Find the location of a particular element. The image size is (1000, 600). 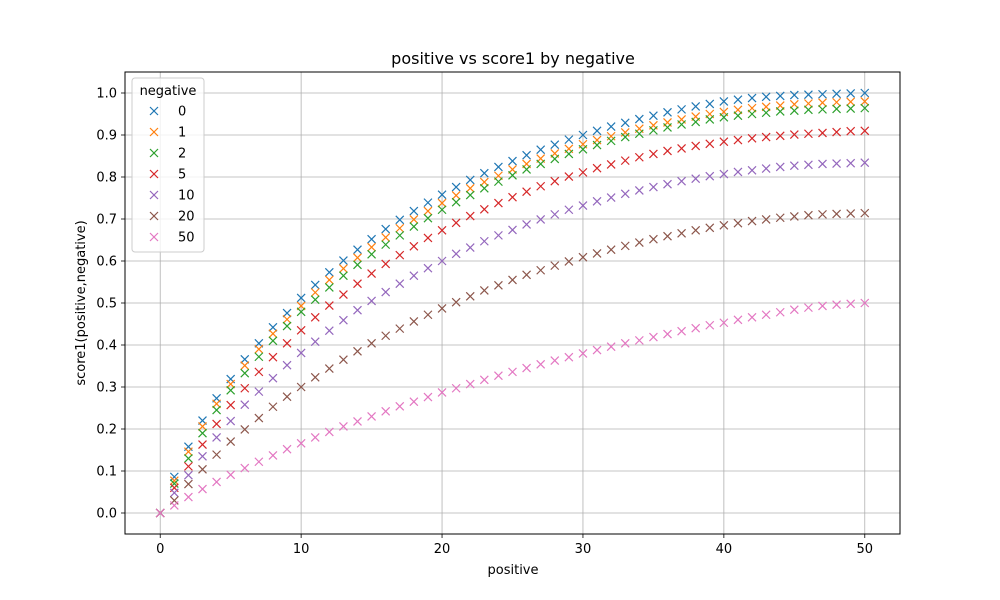

legend-label: 2 is located at coordinates (182, 154).